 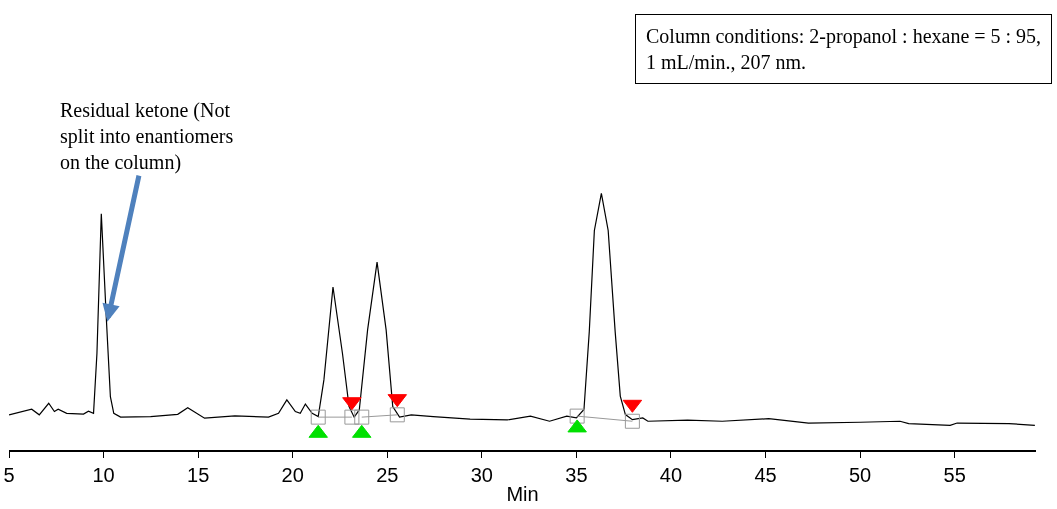 I want to click on x-tick-label: 25, so click(x=387, y=475).